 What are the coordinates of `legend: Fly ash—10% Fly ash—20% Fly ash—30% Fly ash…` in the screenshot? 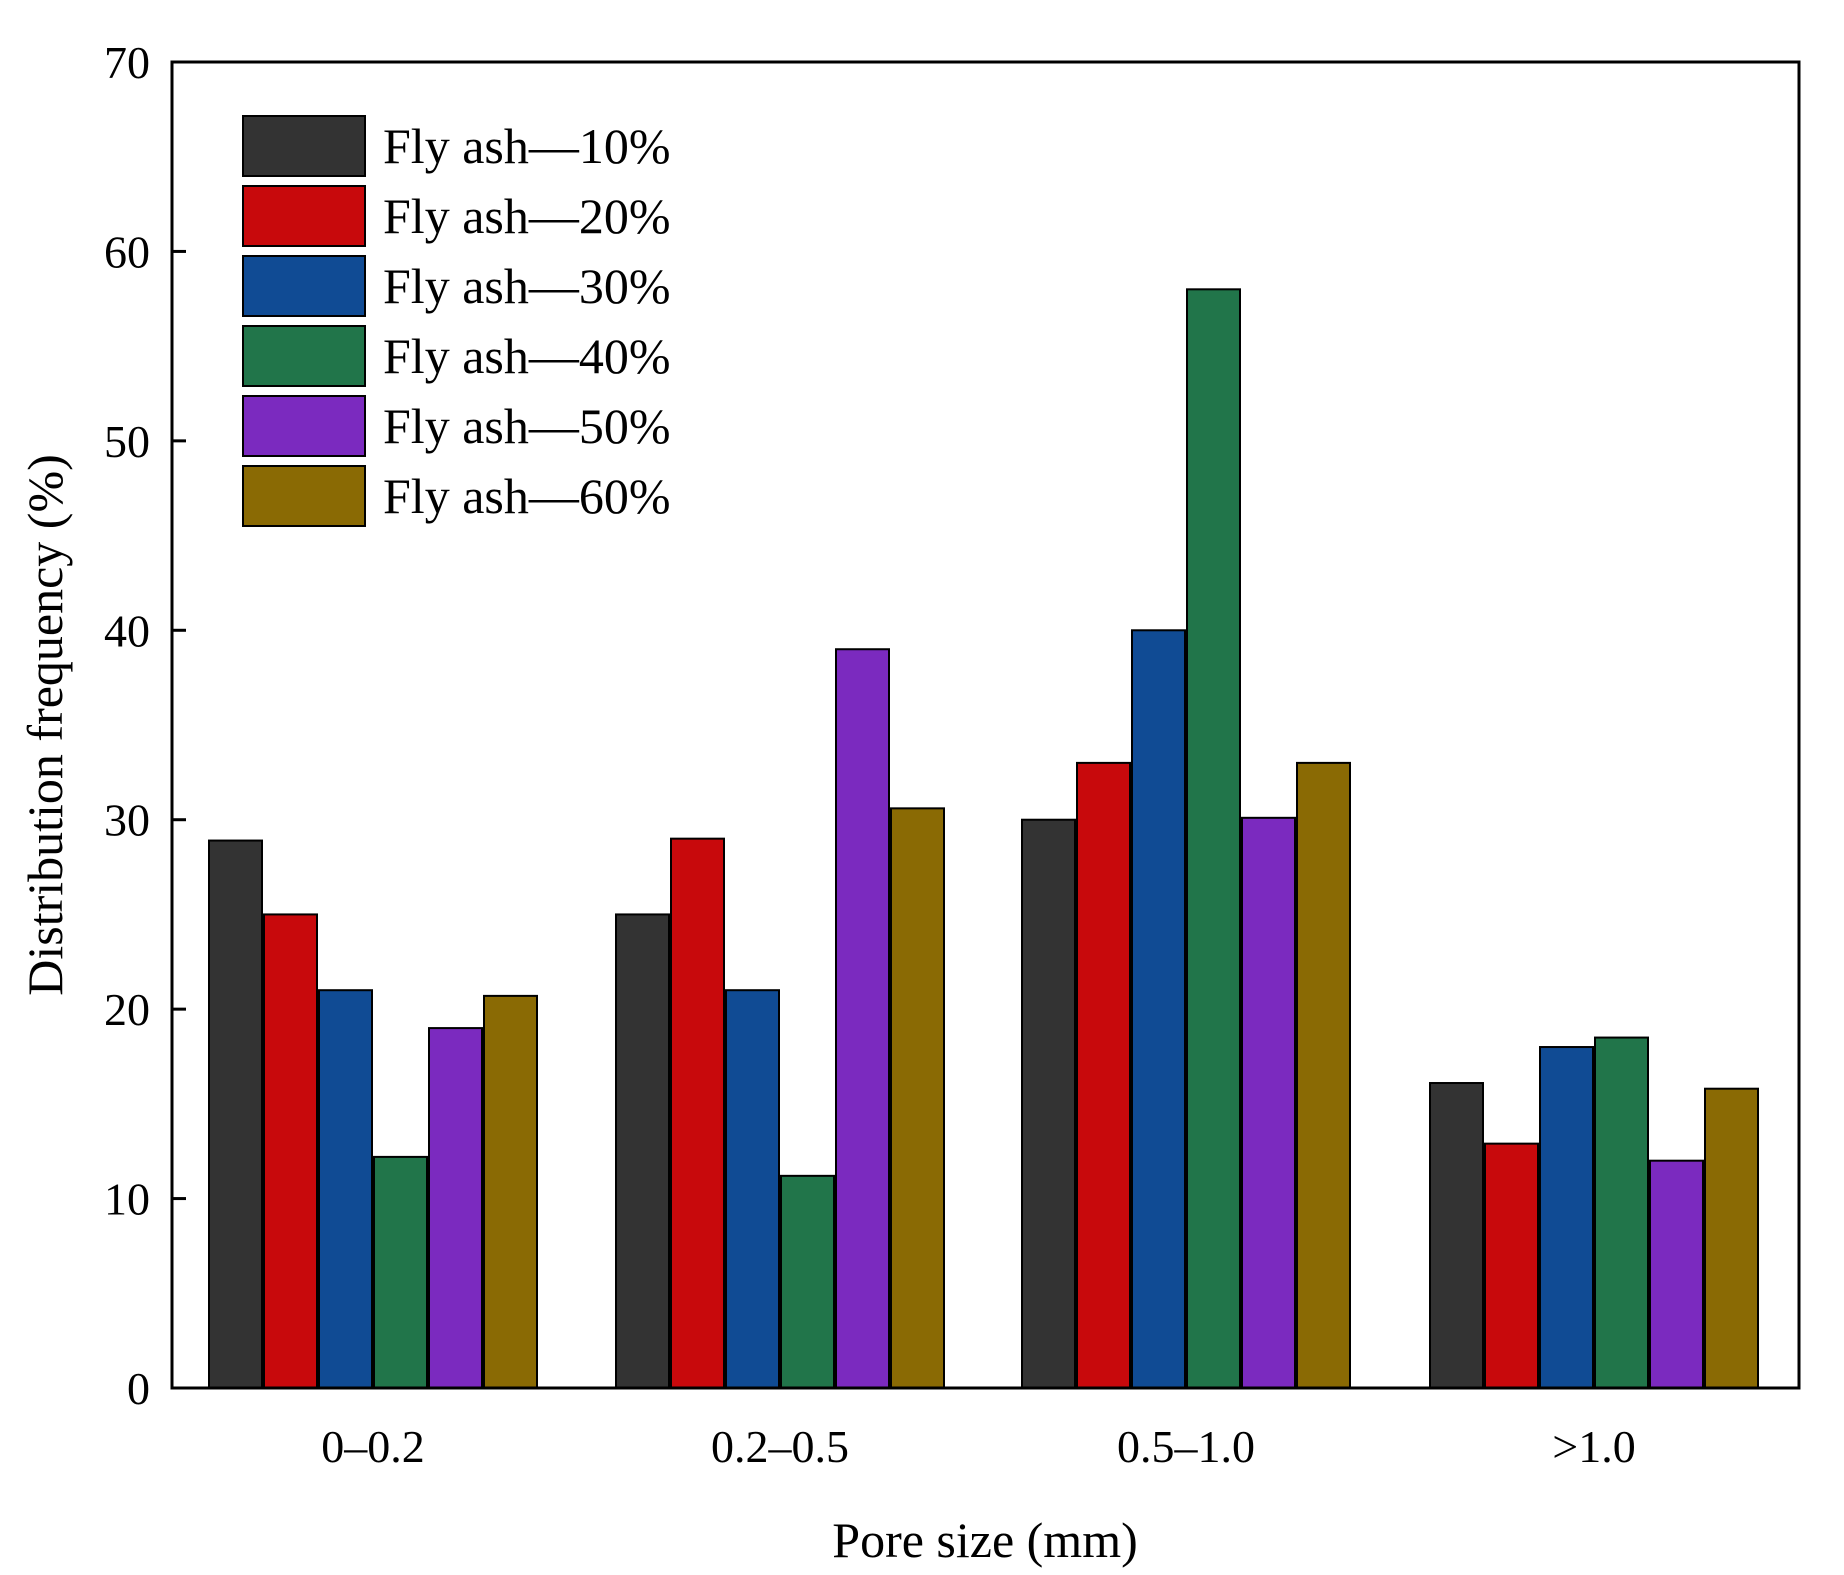 It's located at (456, 321).